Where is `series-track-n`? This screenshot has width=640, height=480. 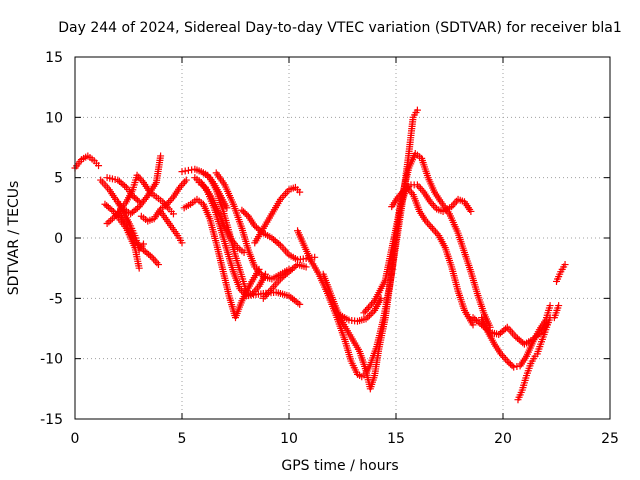 series-track-n is located at coordinates (224, 232).